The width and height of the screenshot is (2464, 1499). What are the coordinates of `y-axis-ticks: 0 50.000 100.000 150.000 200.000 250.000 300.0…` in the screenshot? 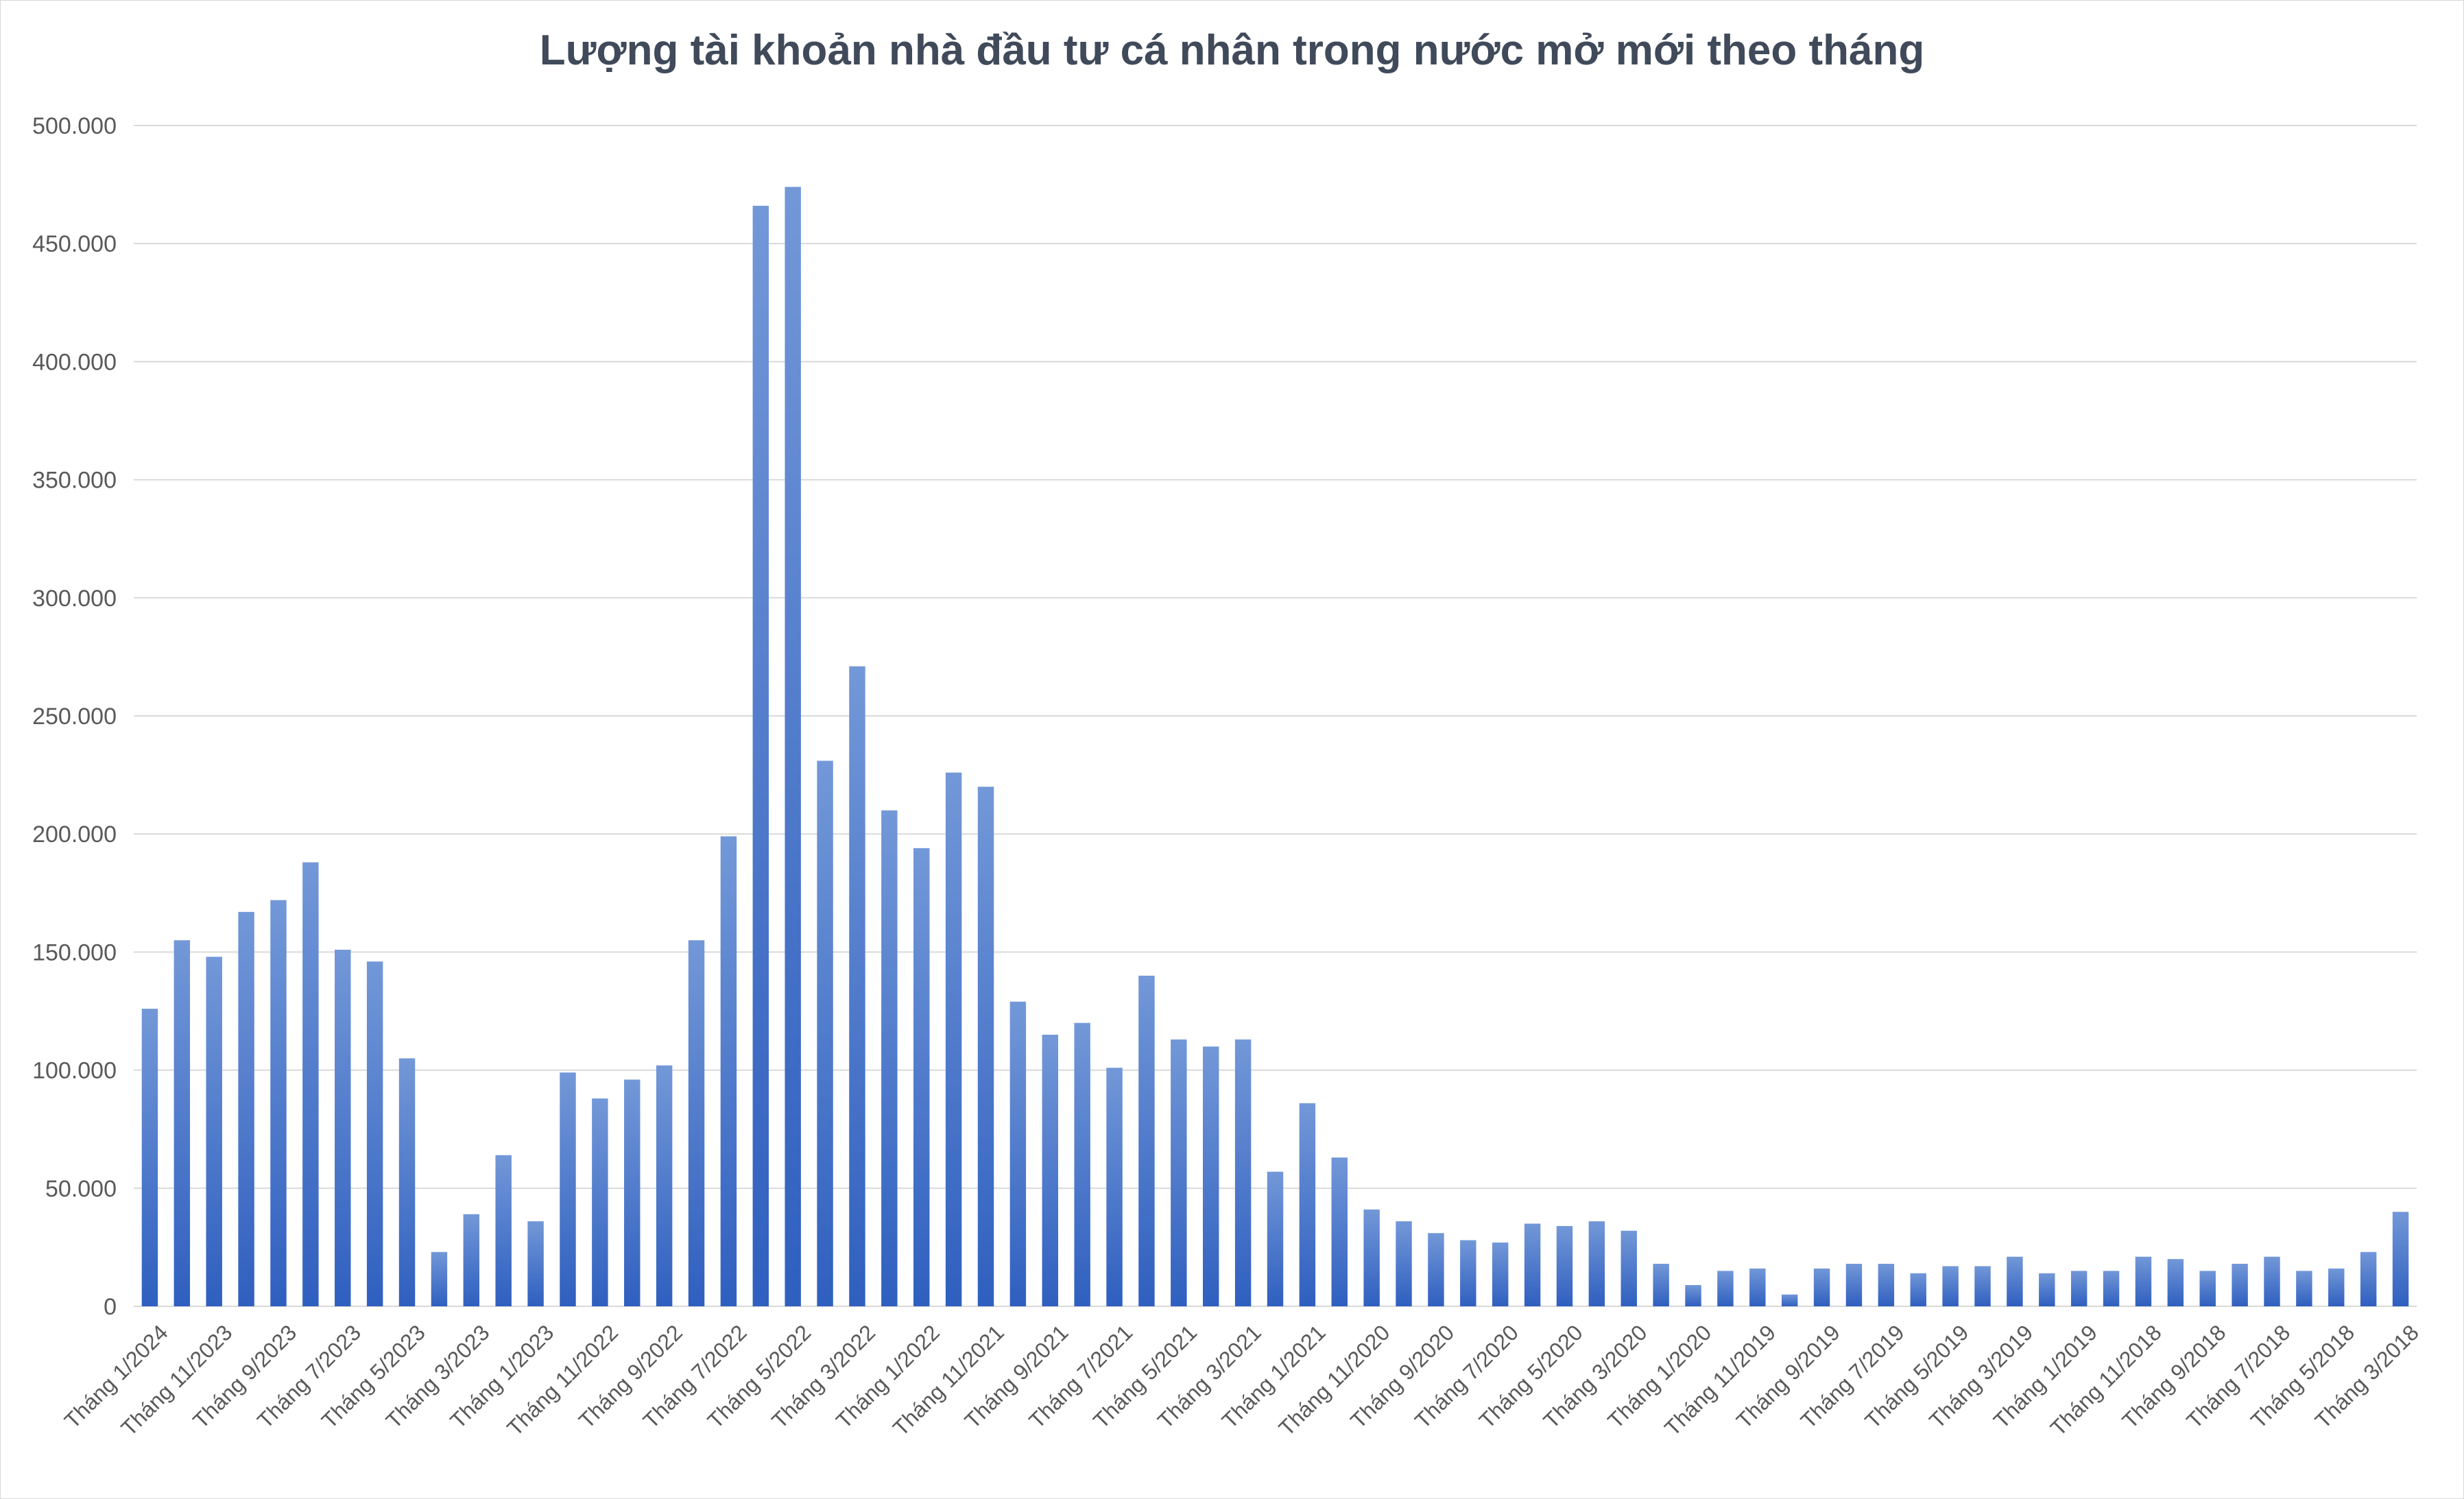 It's located at (74, 716).